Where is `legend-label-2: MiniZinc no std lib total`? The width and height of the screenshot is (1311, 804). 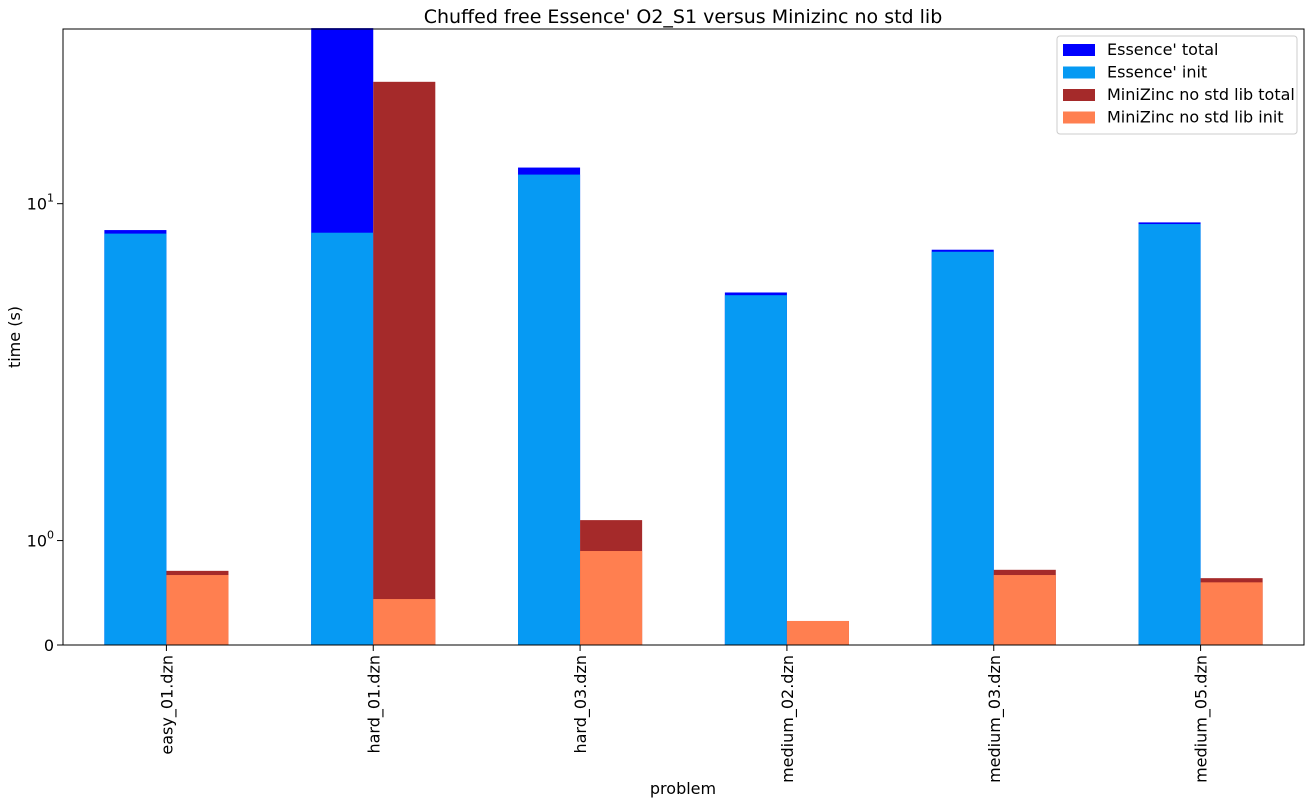
legend-label-2: MiniZinc no std lib total is located at coordinates (1201, 94).